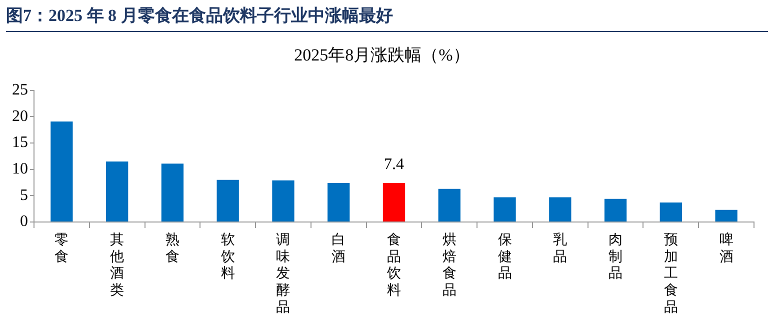  What do you see at coordinates (172, 248) in the screenshot?
I see `x-tick-label: 熟食` at bounding box center [172, 248].